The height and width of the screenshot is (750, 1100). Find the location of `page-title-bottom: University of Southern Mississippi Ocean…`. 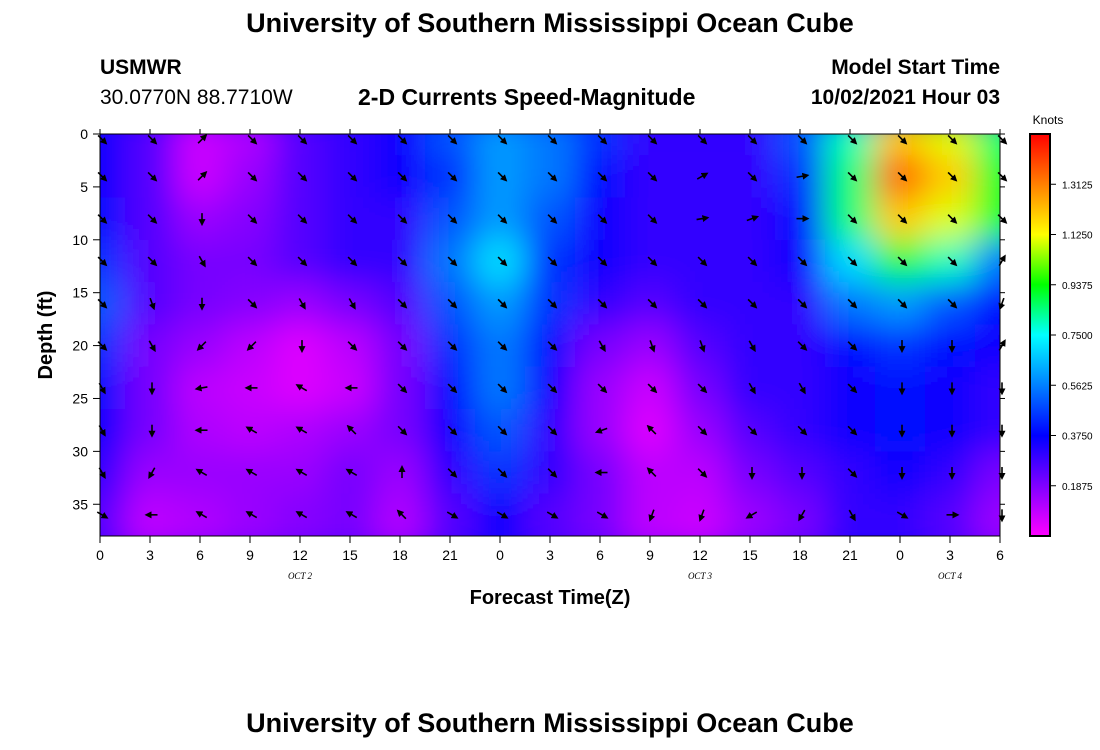

page-title-bottom: University of Southern Mississippi Ocean… is located at coordinates (550, 723).